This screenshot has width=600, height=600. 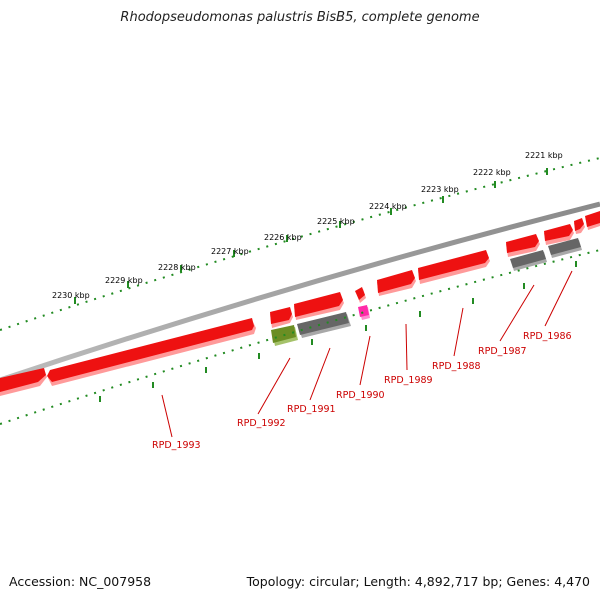 What do you see at coordinates (177, 267) in the screenshot?
I see `kbp-label: 2228 kbp` at bounding box center [177, 267].